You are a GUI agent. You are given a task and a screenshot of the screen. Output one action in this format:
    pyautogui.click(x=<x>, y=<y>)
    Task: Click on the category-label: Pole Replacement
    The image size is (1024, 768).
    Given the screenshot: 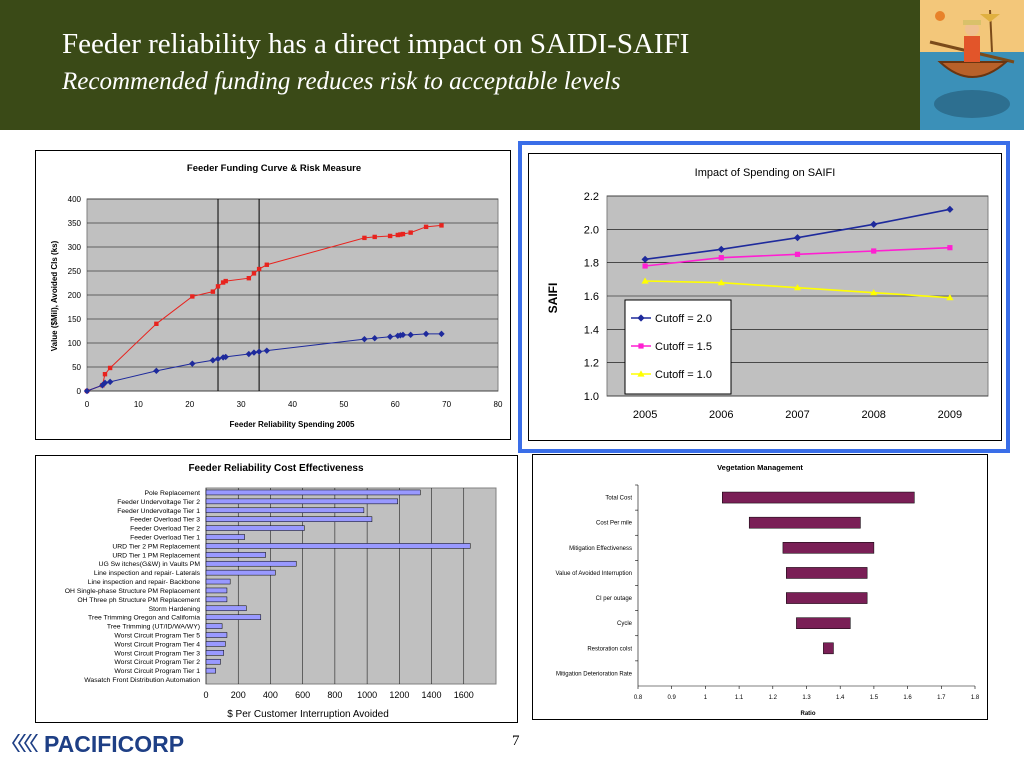 What is the action you would take?
    pyautogui.click(x=172, y=493)
    